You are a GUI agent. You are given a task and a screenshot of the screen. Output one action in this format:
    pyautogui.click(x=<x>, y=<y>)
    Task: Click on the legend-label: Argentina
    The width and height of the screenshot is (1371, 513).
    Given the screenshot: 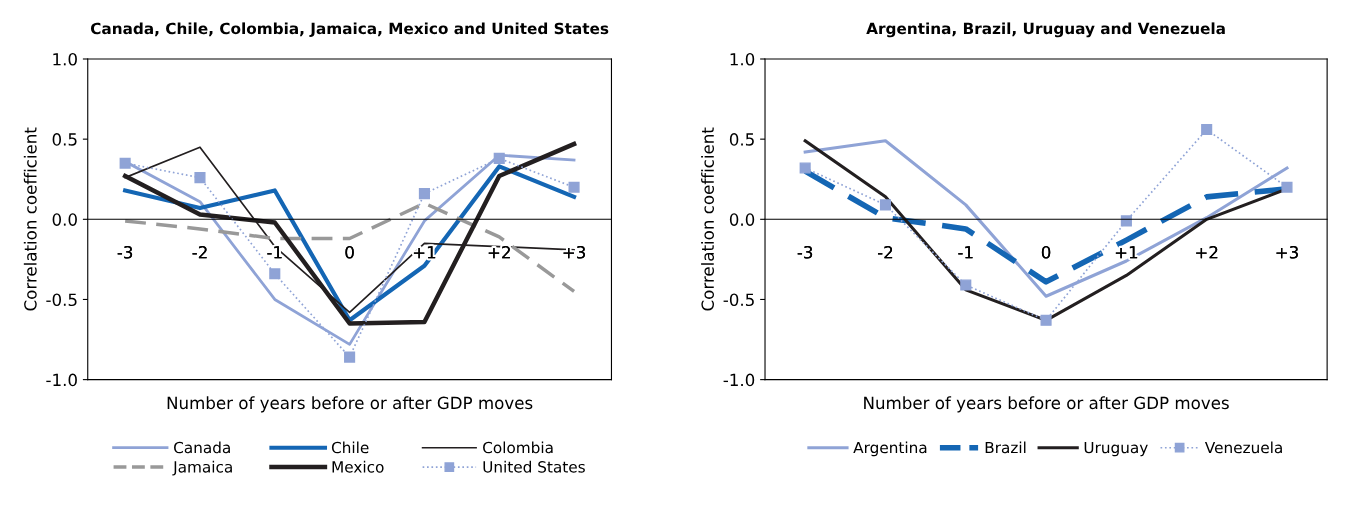 What is the action you would take?
    pyautogui.click(x=890, y=449)
    